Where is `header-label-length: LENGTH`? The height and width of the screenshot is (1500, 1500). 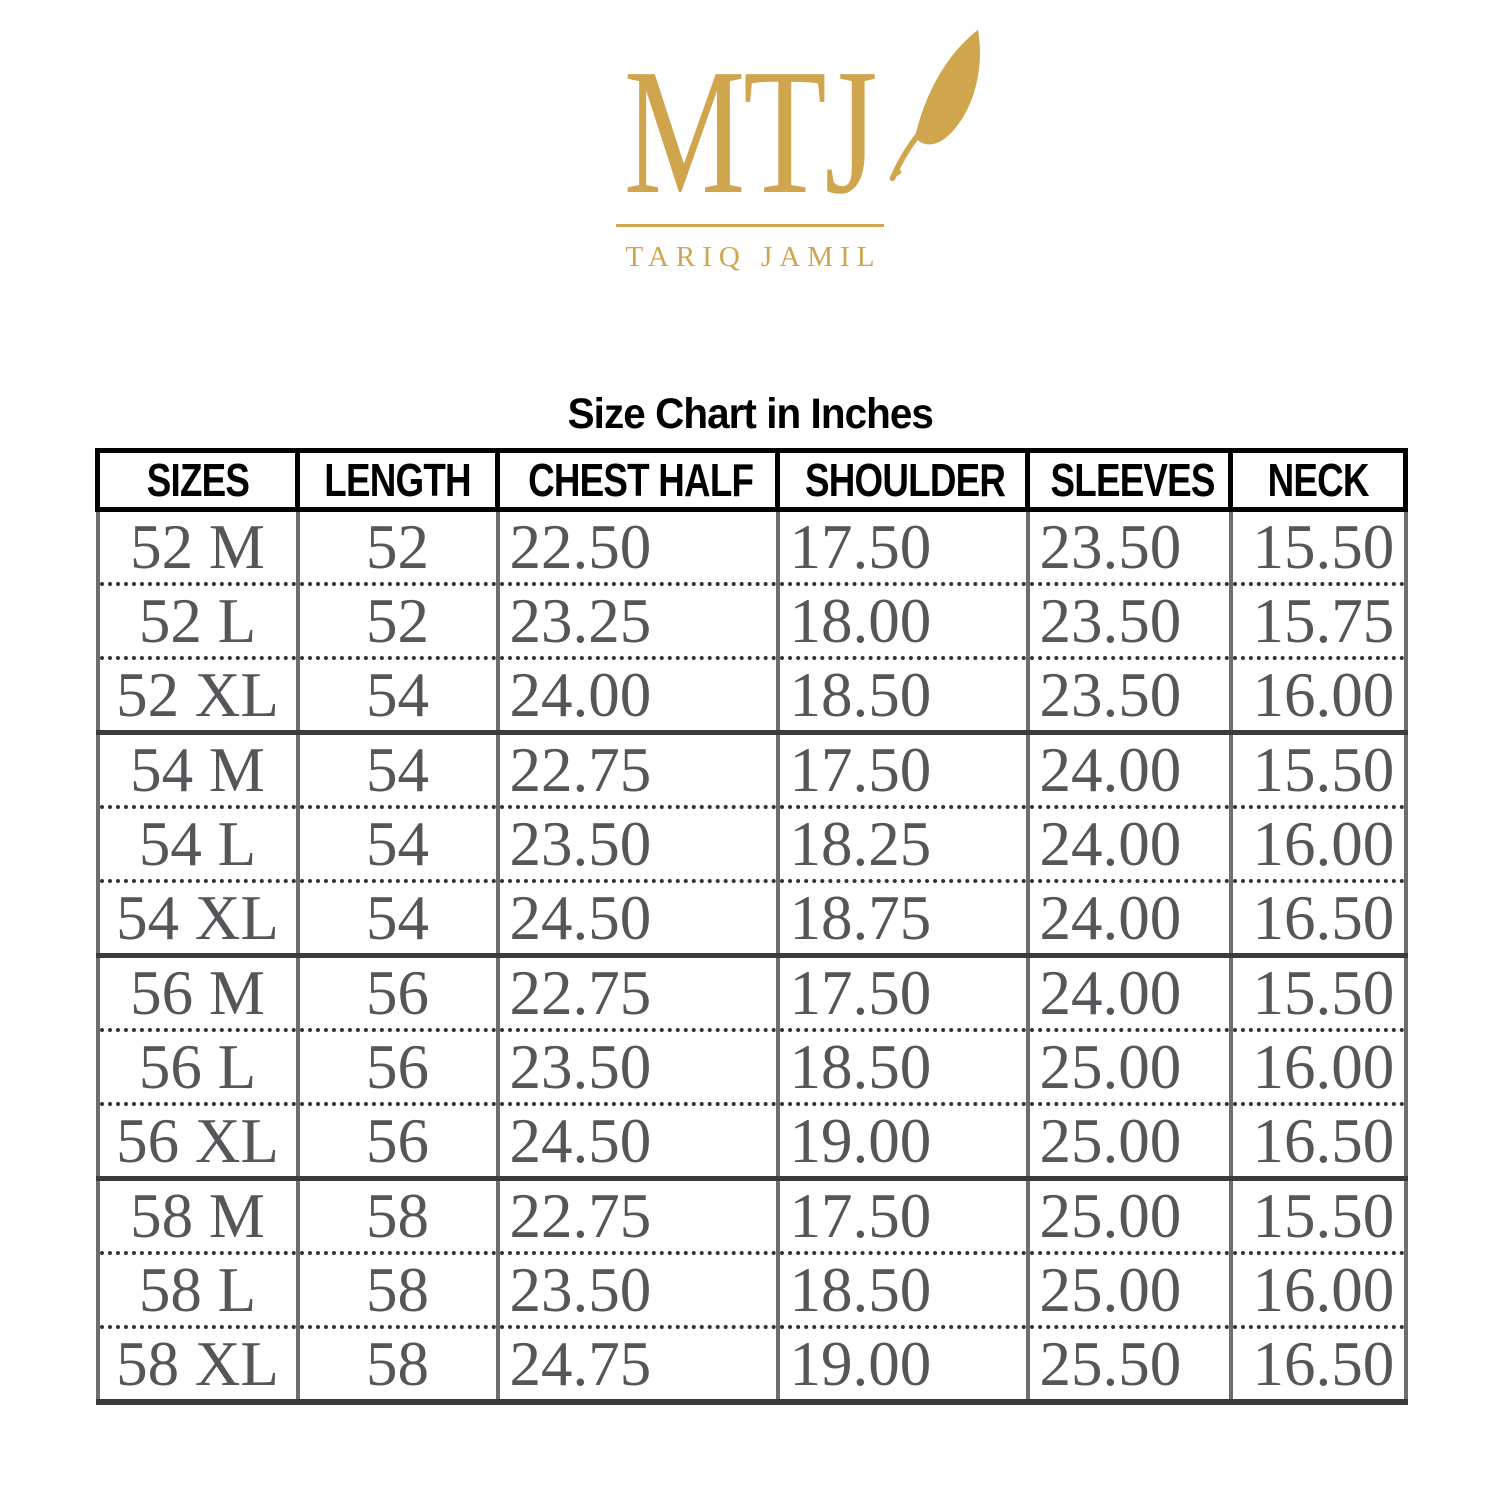 header-label-length: LENGTH is located at coordinates (397, 480).